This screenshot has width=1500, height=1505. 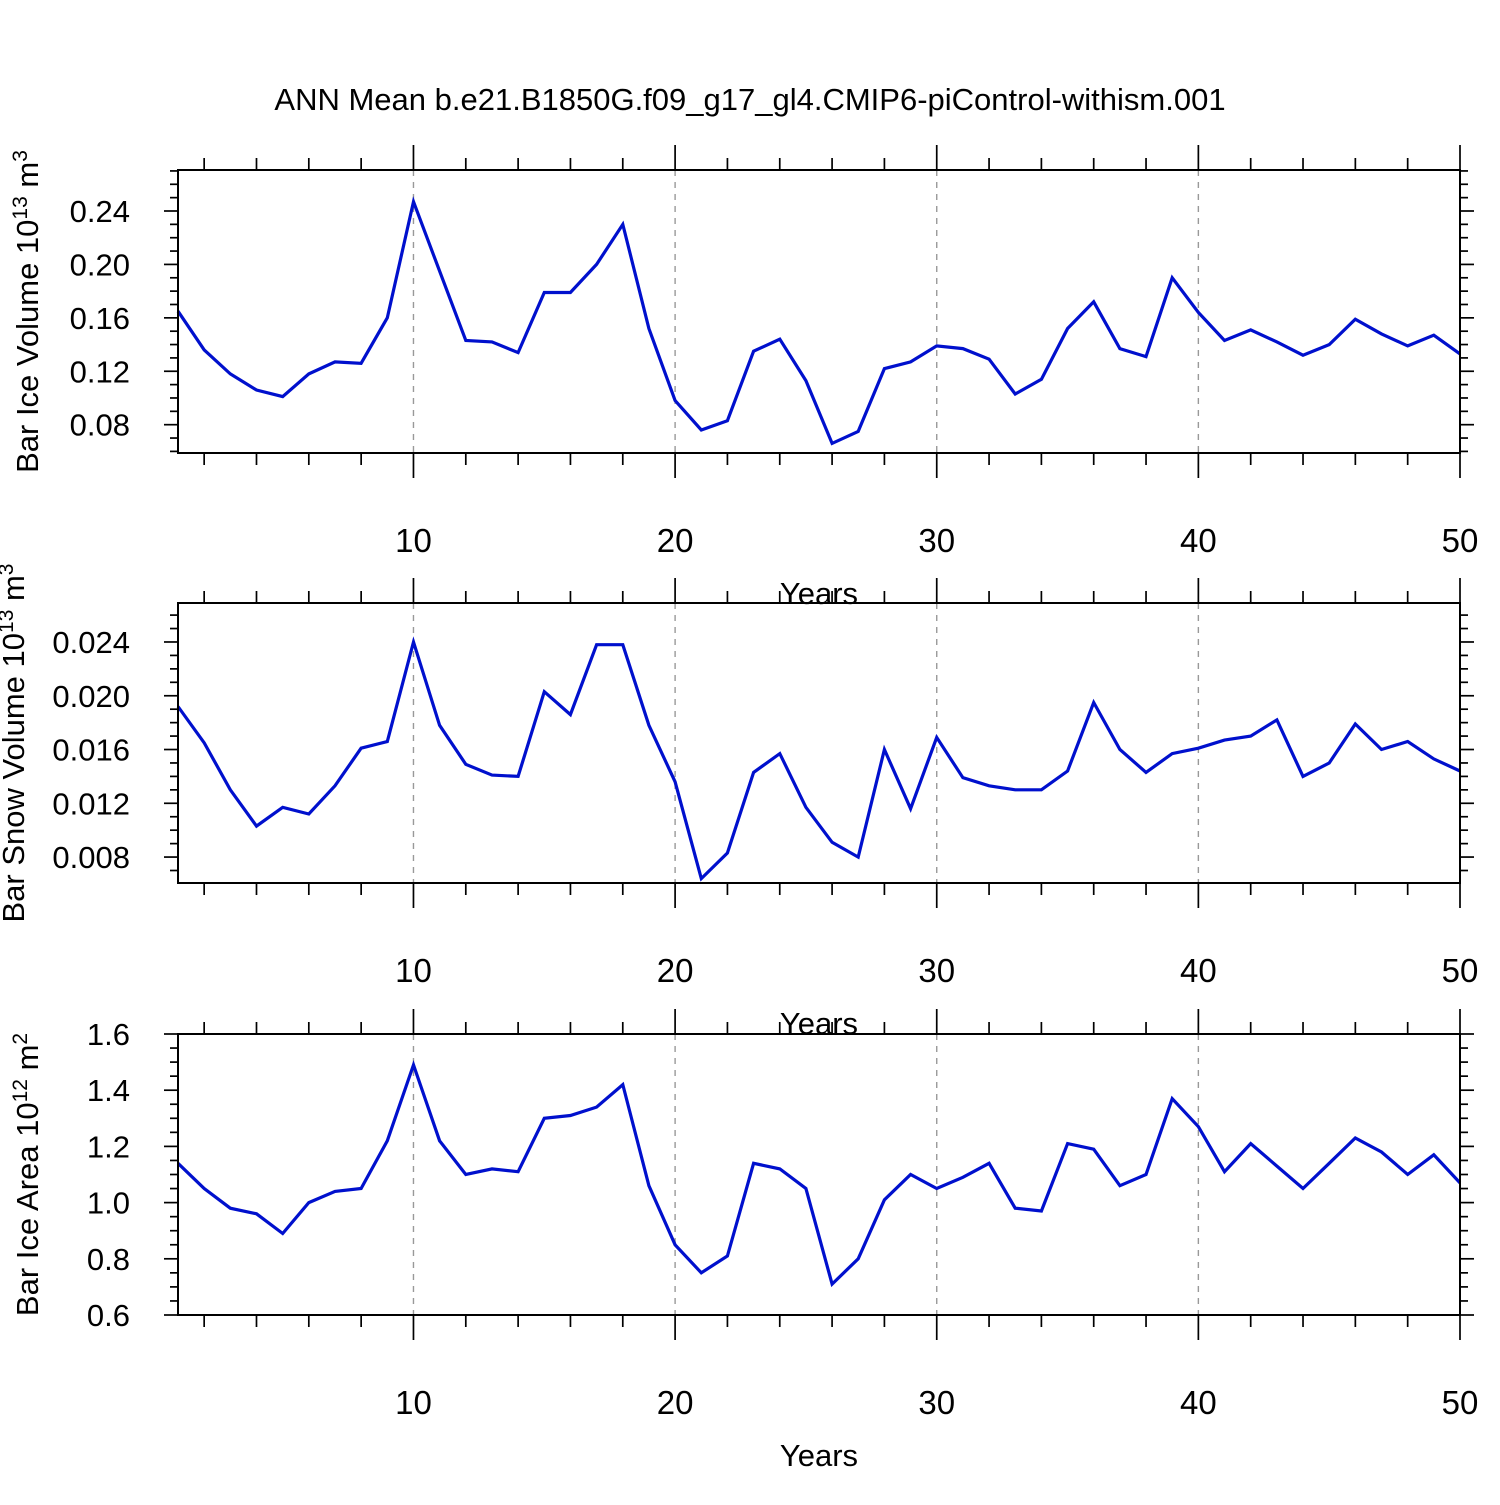 What do you see at coordinates (100, 211) in the screenshot?
I see `y-tick-label: 0.24` at bounding box center [100, 211].